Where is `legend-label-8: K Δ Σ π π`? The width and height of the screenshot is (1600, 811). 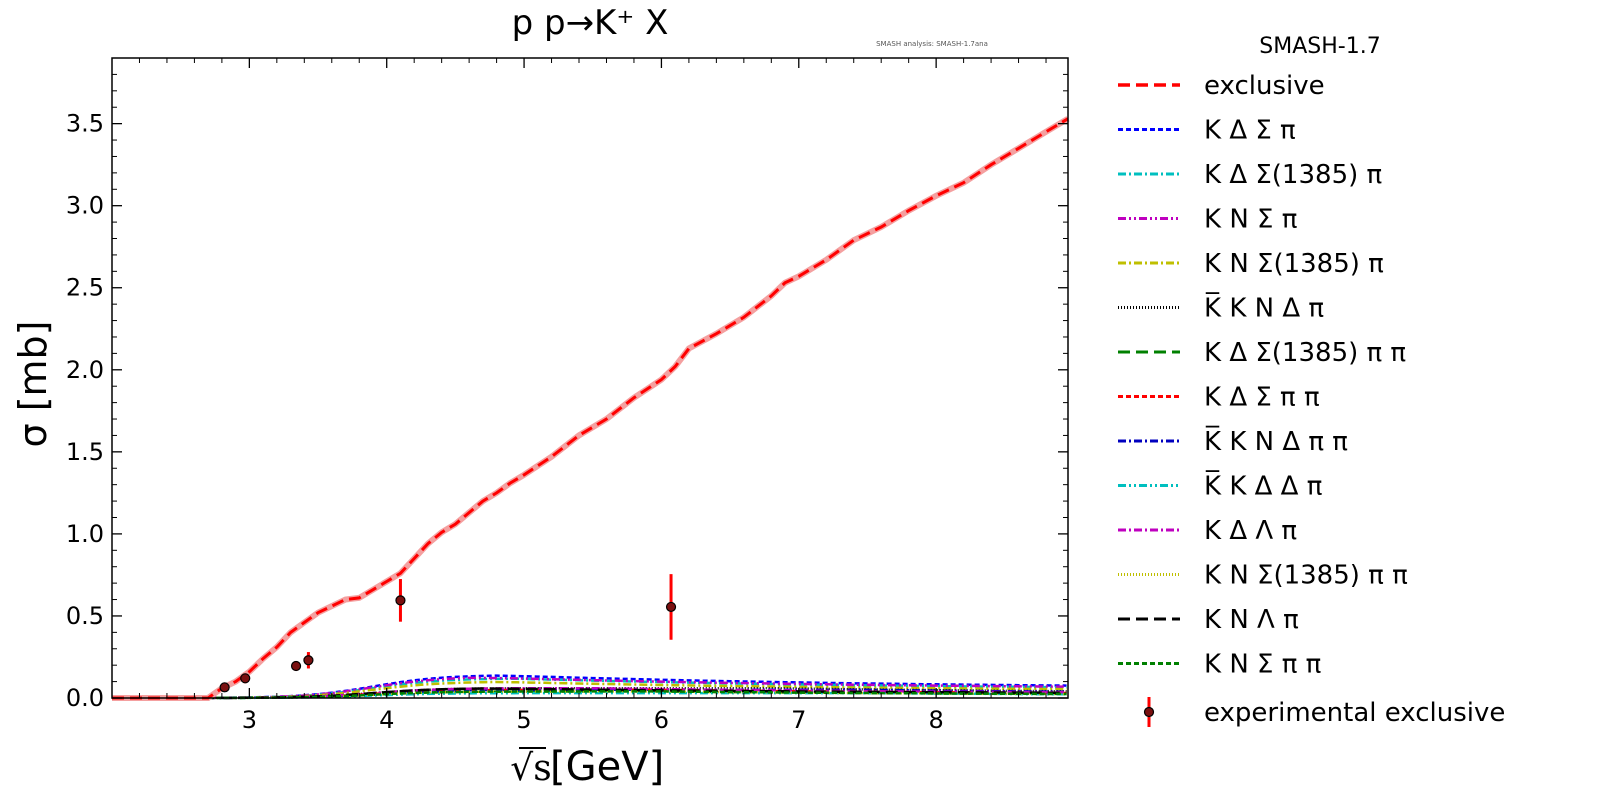 legend-label-8: K Δ Σ π π is located at coordinates (1262, 398).